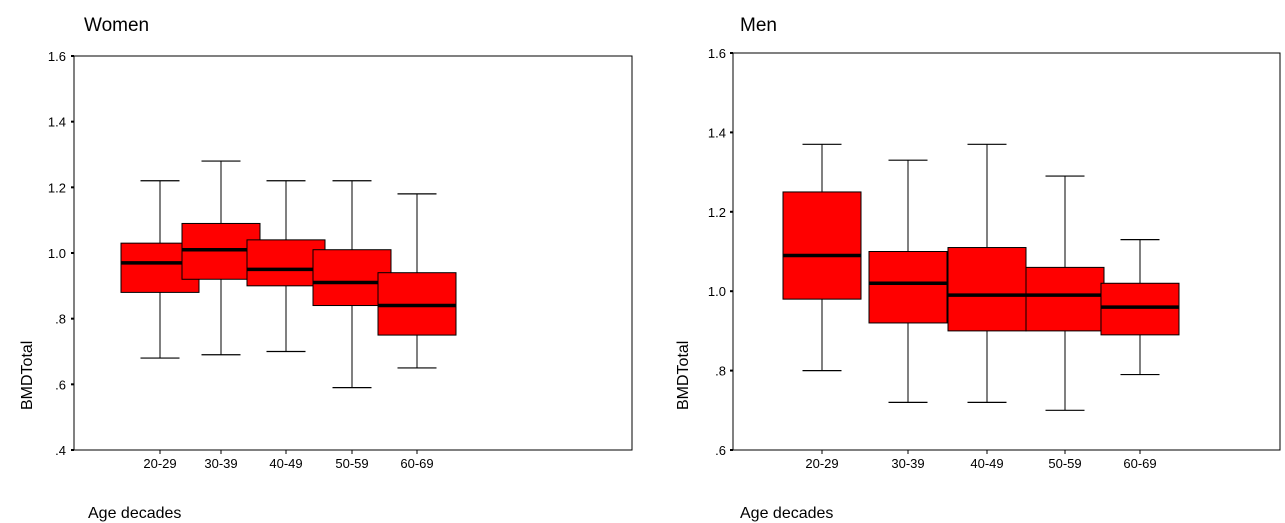 The width and height of the screenshot is (1285, 523). I want to click on y-tick-label: .4, so click(60, 450).